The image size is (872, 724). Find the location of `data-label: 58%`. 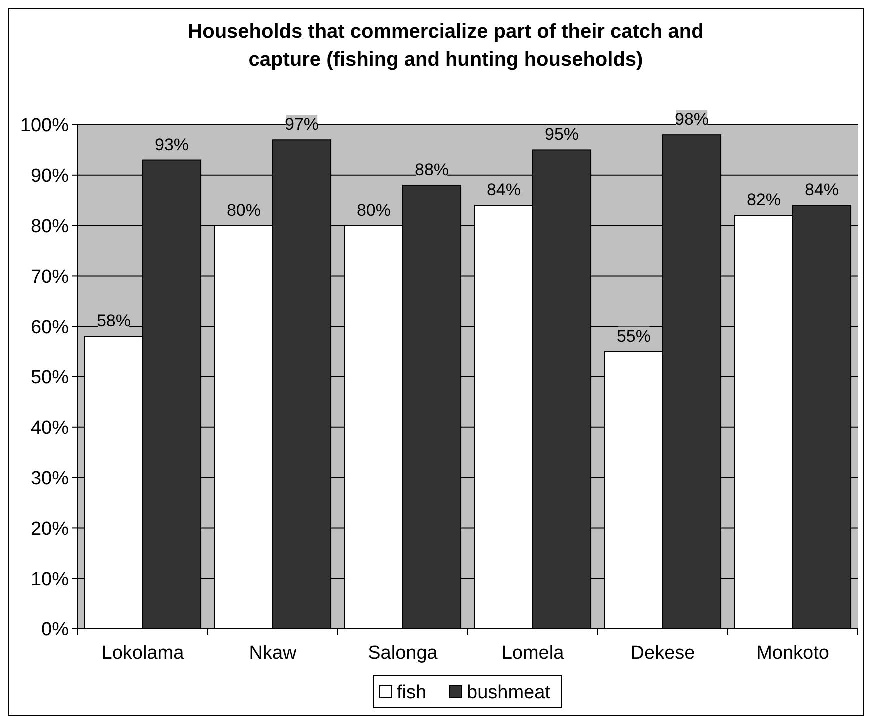

data-label: 58% is located at coordinates (113, 321).